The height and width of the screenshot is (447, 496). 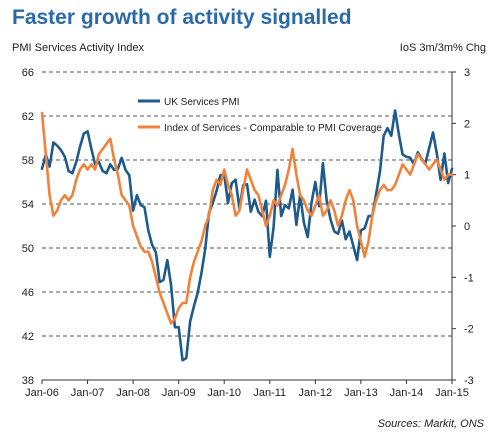 I want to click on y-left-tick-label: 58, so click(x=28, y=161).